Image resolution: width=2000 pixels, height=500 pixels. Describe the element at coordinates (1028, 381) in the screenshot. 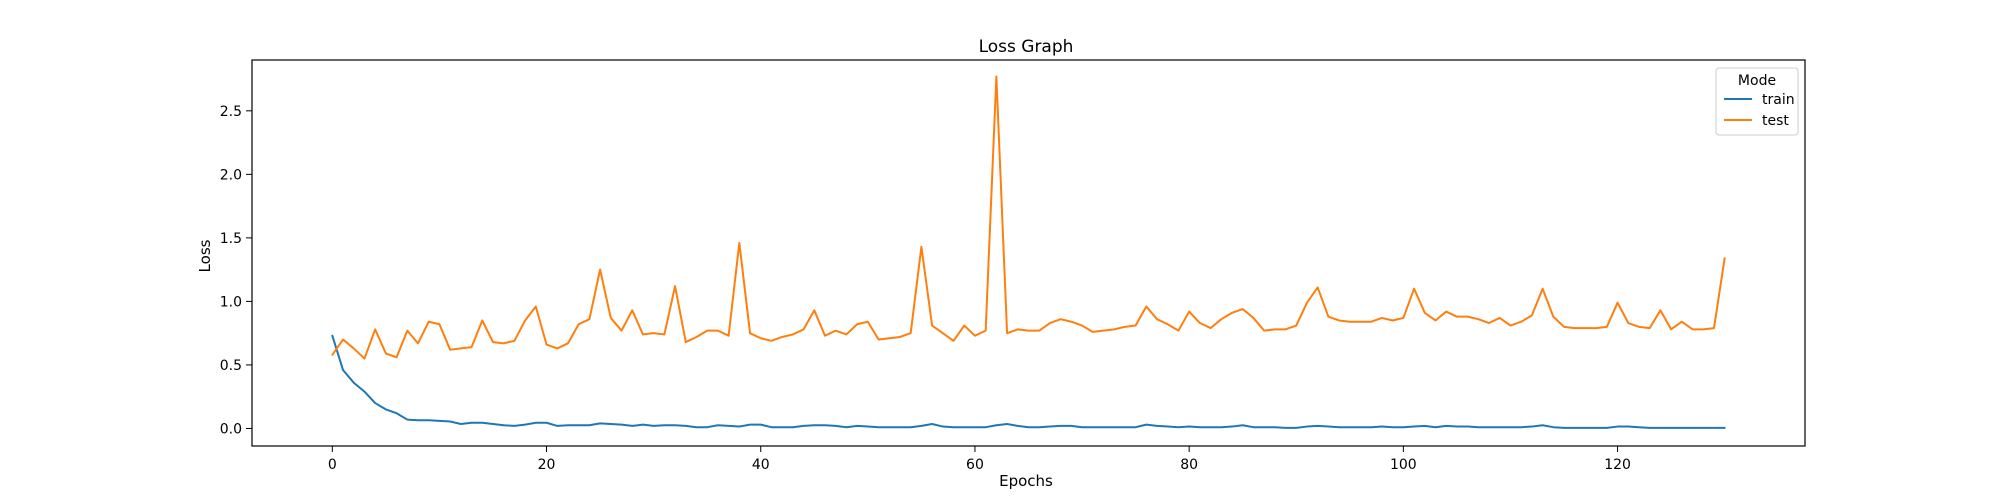

I see `series-line-train` at that location.